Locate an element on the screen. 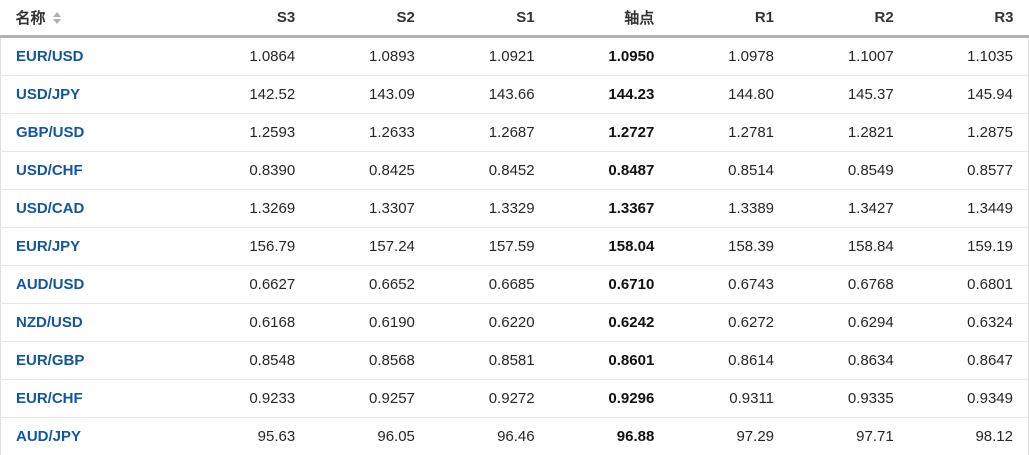 The width and height of the screenshot is (1029, 455). pair-name-cell: USD/CHF is located at coordinates (96, 171).